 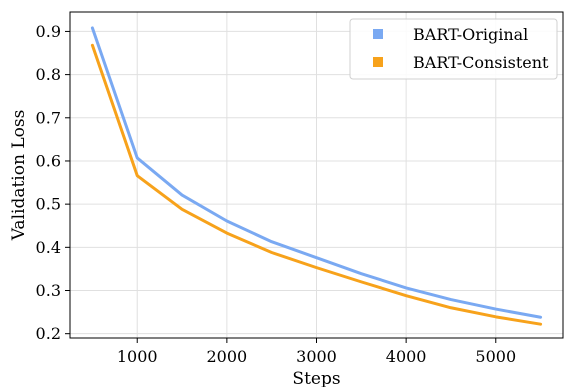 I want to click on x-axis-title: Steps, so click(x=316, y=378).